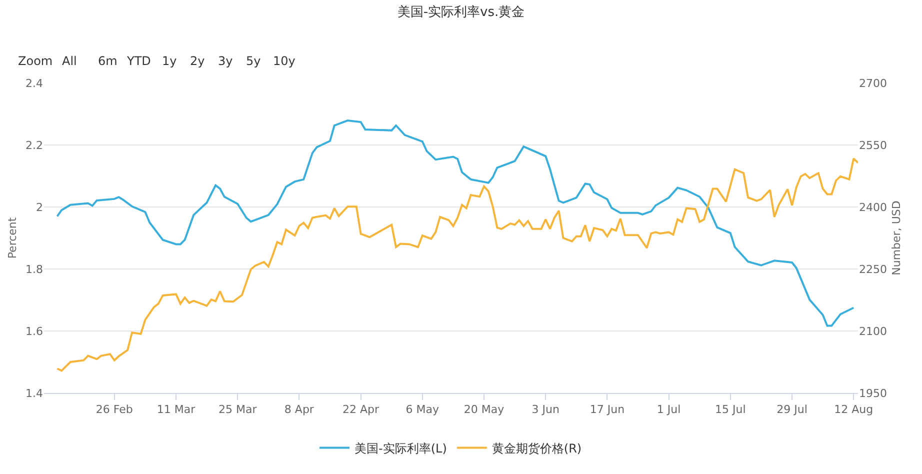 This screenshot has width=922, height=474. Describe the element at coordinates (607, 409) in the screenshot. I see `x-tick-label: 17 Jun` at that location.